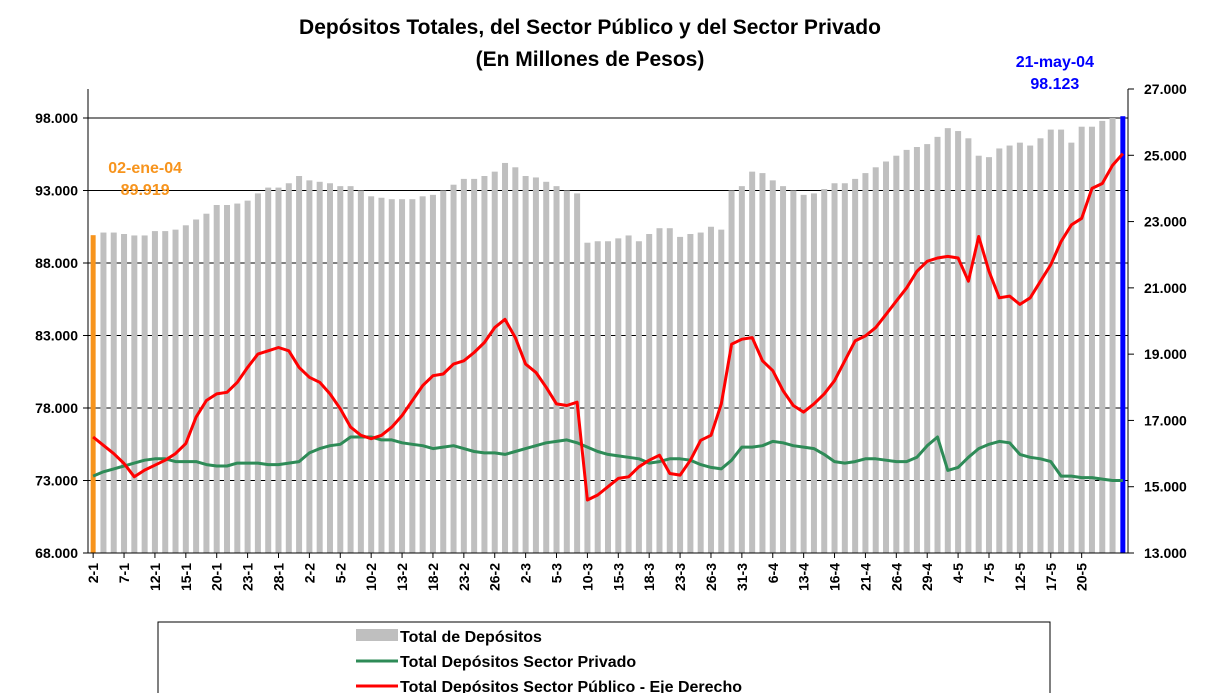 This screenshot has height=698, width=1205. Describe the element at coordinates (680, 577) in the screenshot. I see `x-tick-label: 23-3` at that location.